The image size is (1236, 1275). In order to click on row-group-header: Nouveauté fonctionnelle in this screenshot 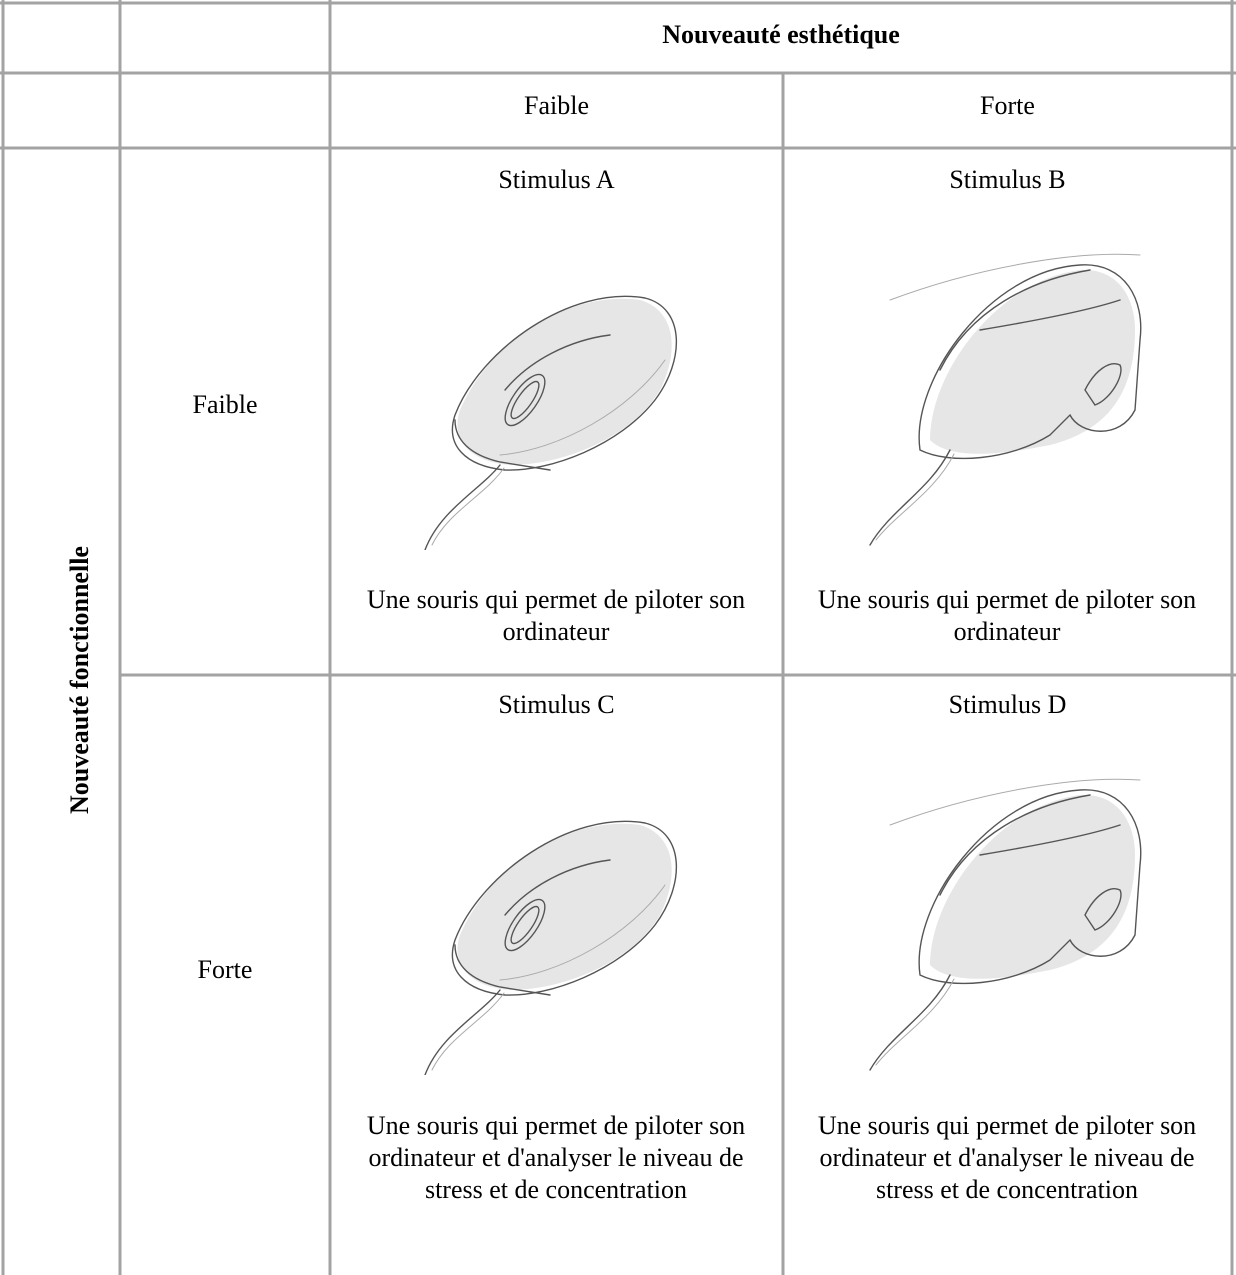, I will do `click(79, 680)`.